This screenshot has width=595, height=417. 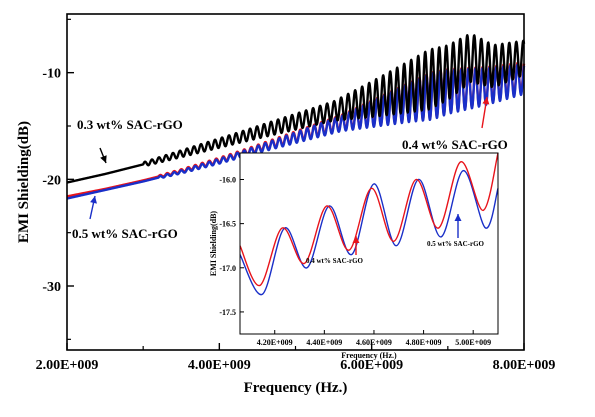 I want to click on inset-x-tick-label: 4.60E+009, so click(x=374, y=342).